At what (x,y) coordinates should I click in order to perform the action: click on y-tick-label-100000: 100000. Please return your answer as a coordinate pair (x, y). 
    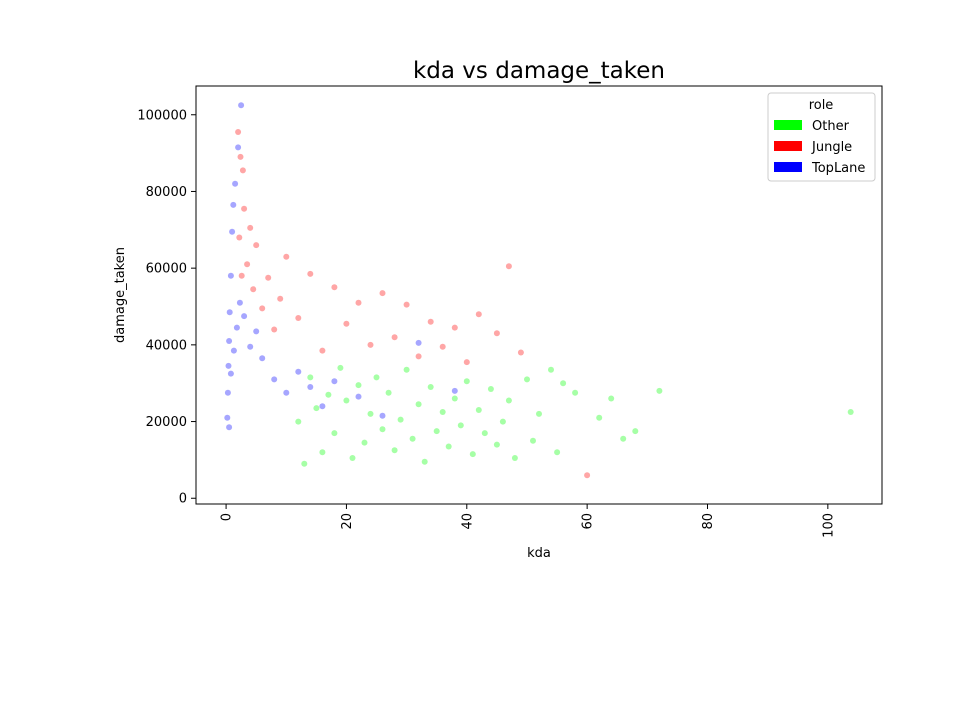
    Looking at the image, I should click on (162, 115).